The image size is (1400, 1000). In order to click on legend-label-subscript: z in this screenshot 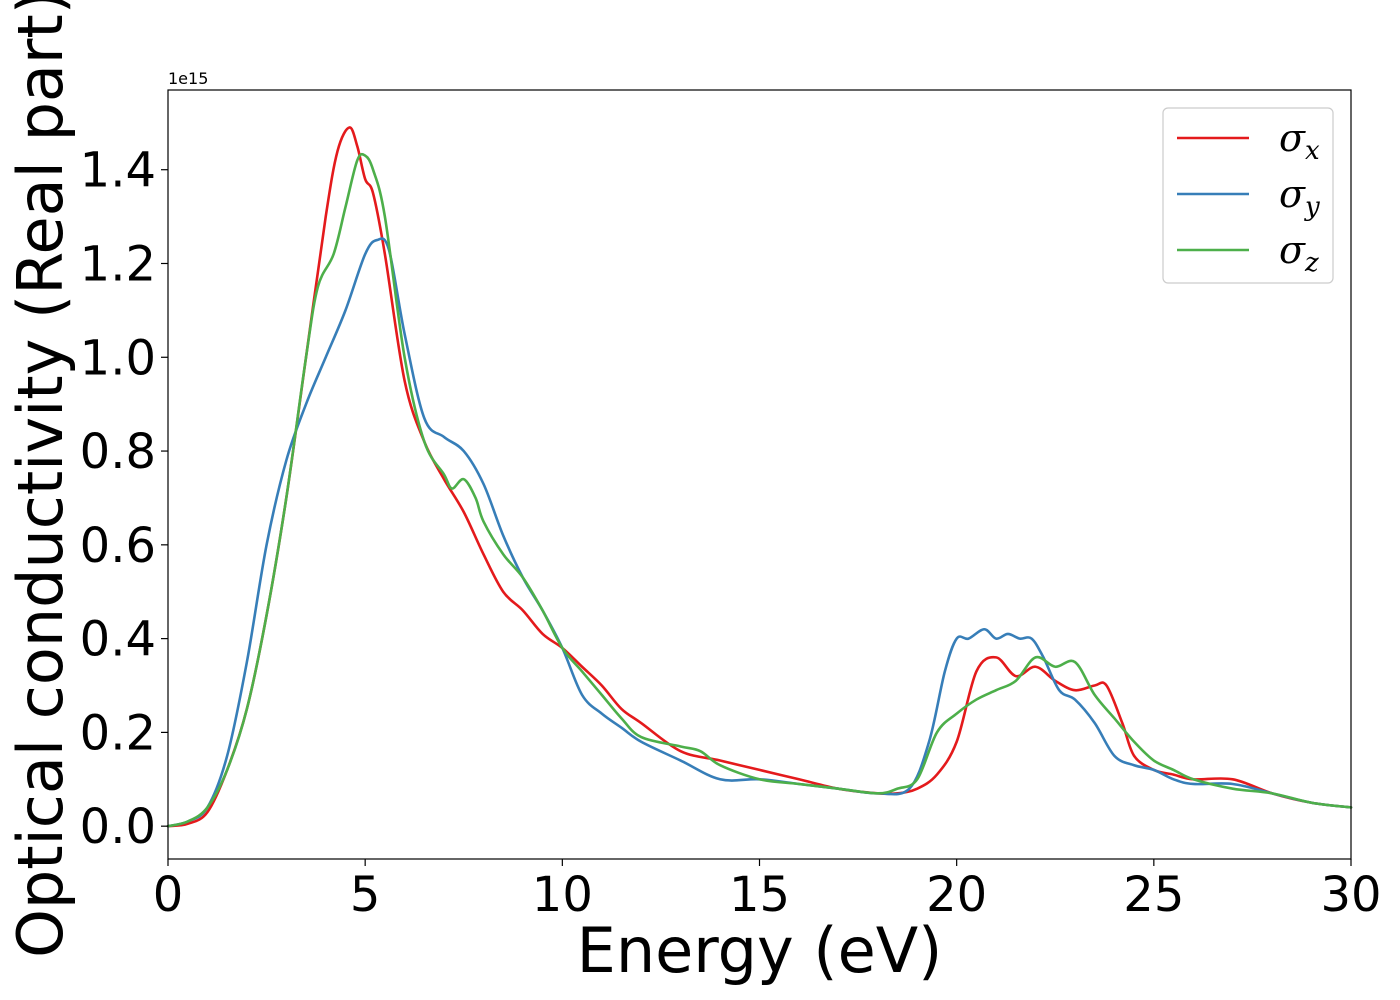, I will do `click(1311, 263)`.